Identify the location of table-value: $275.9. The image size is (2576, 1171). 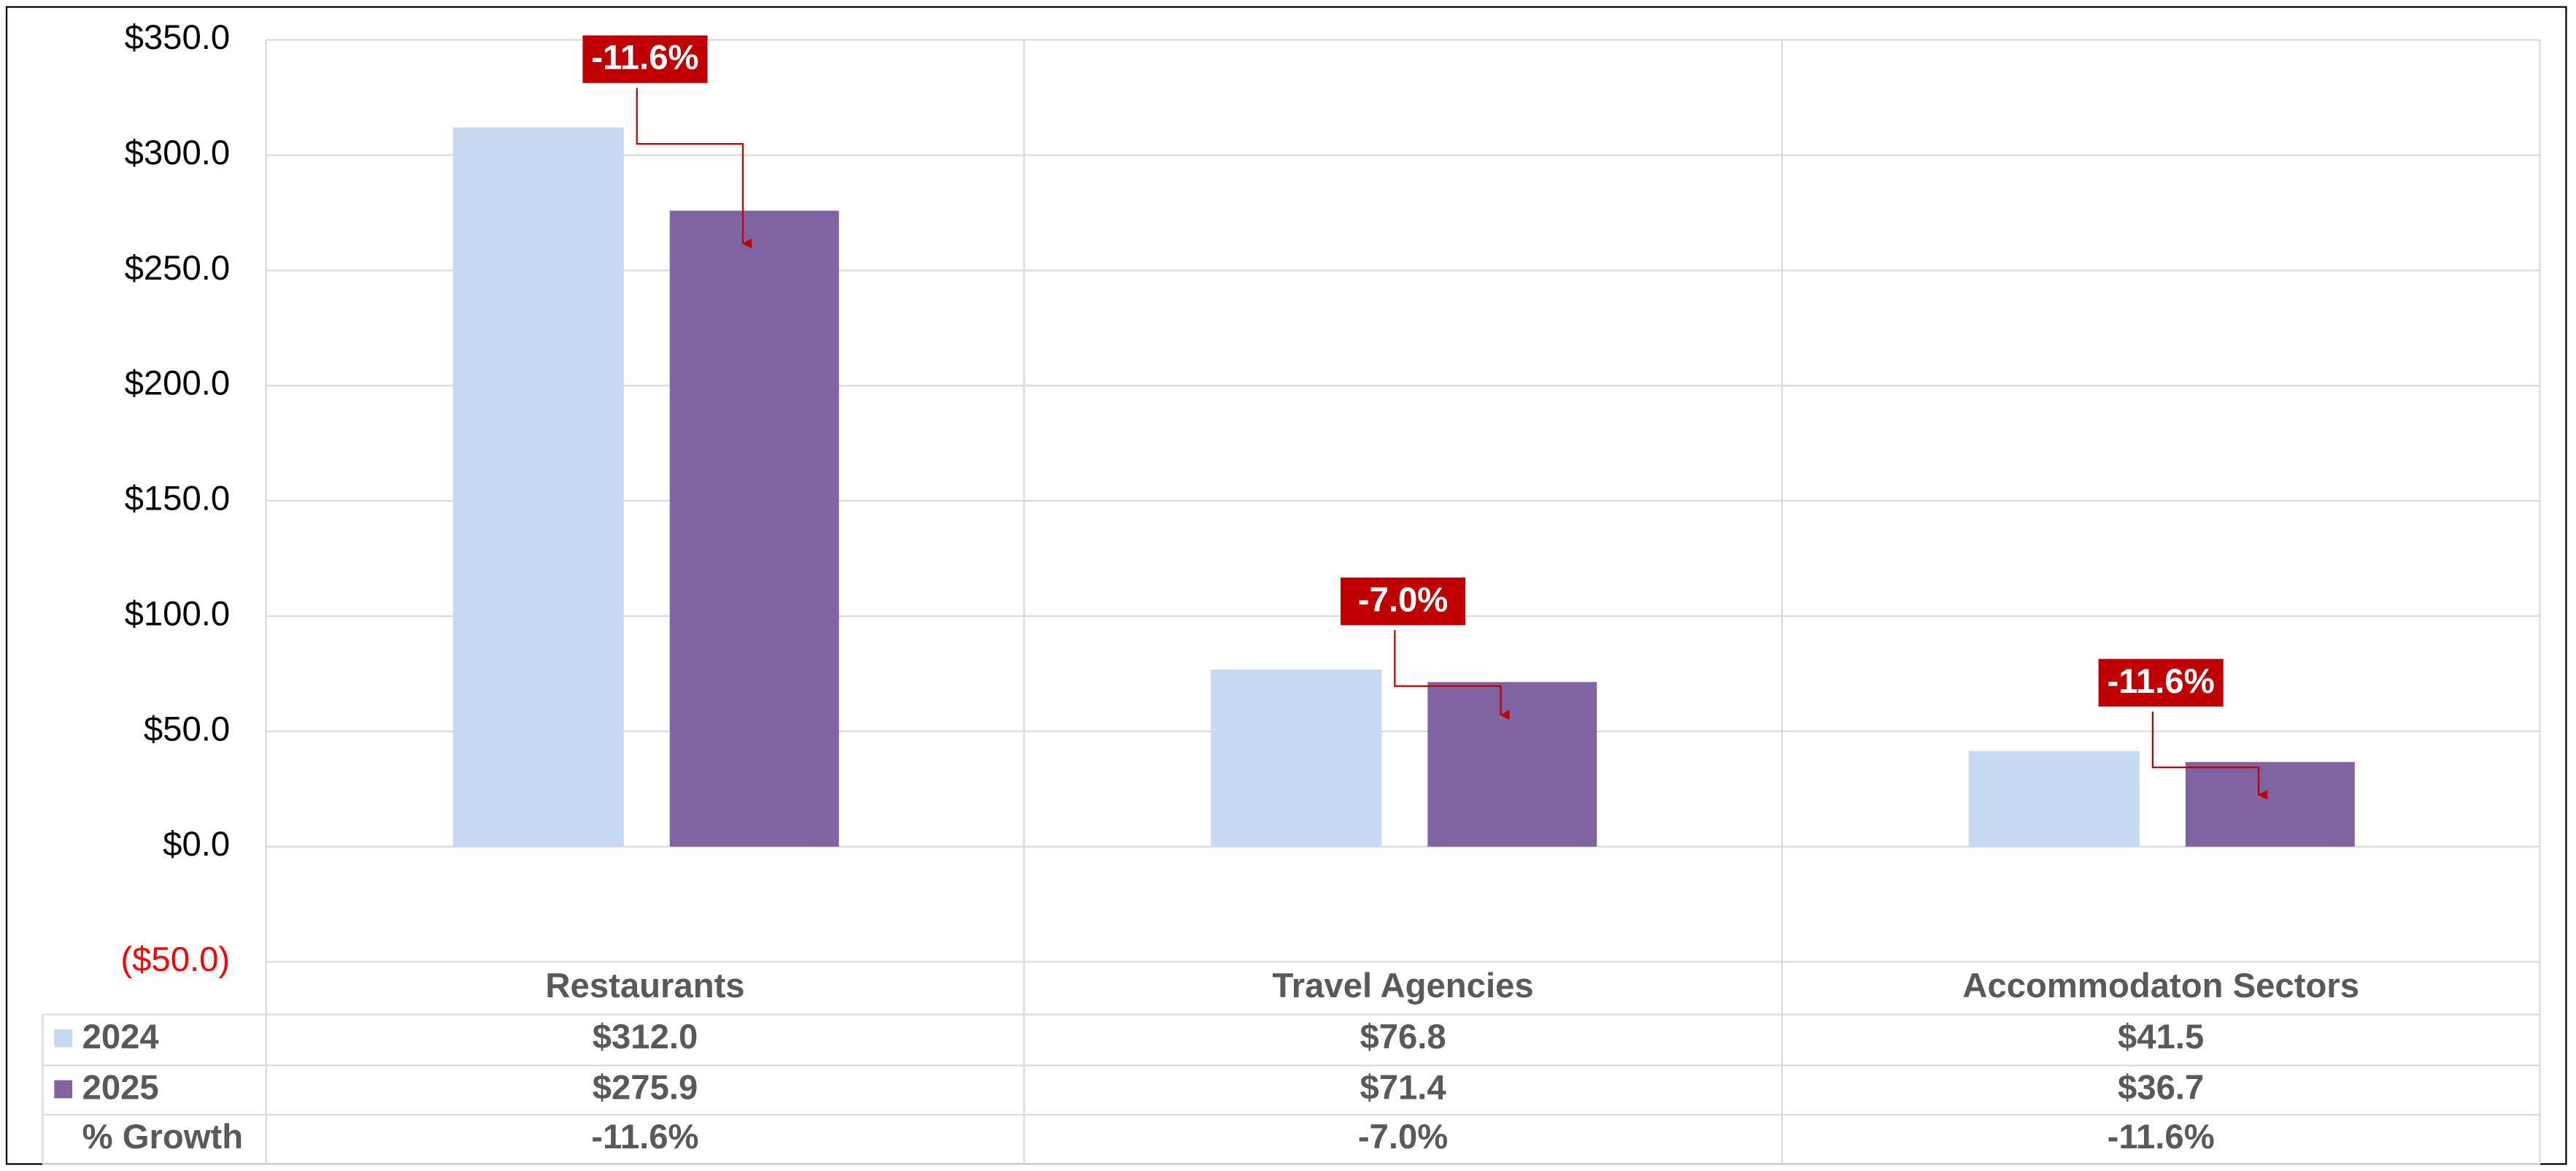
(645, 1088).